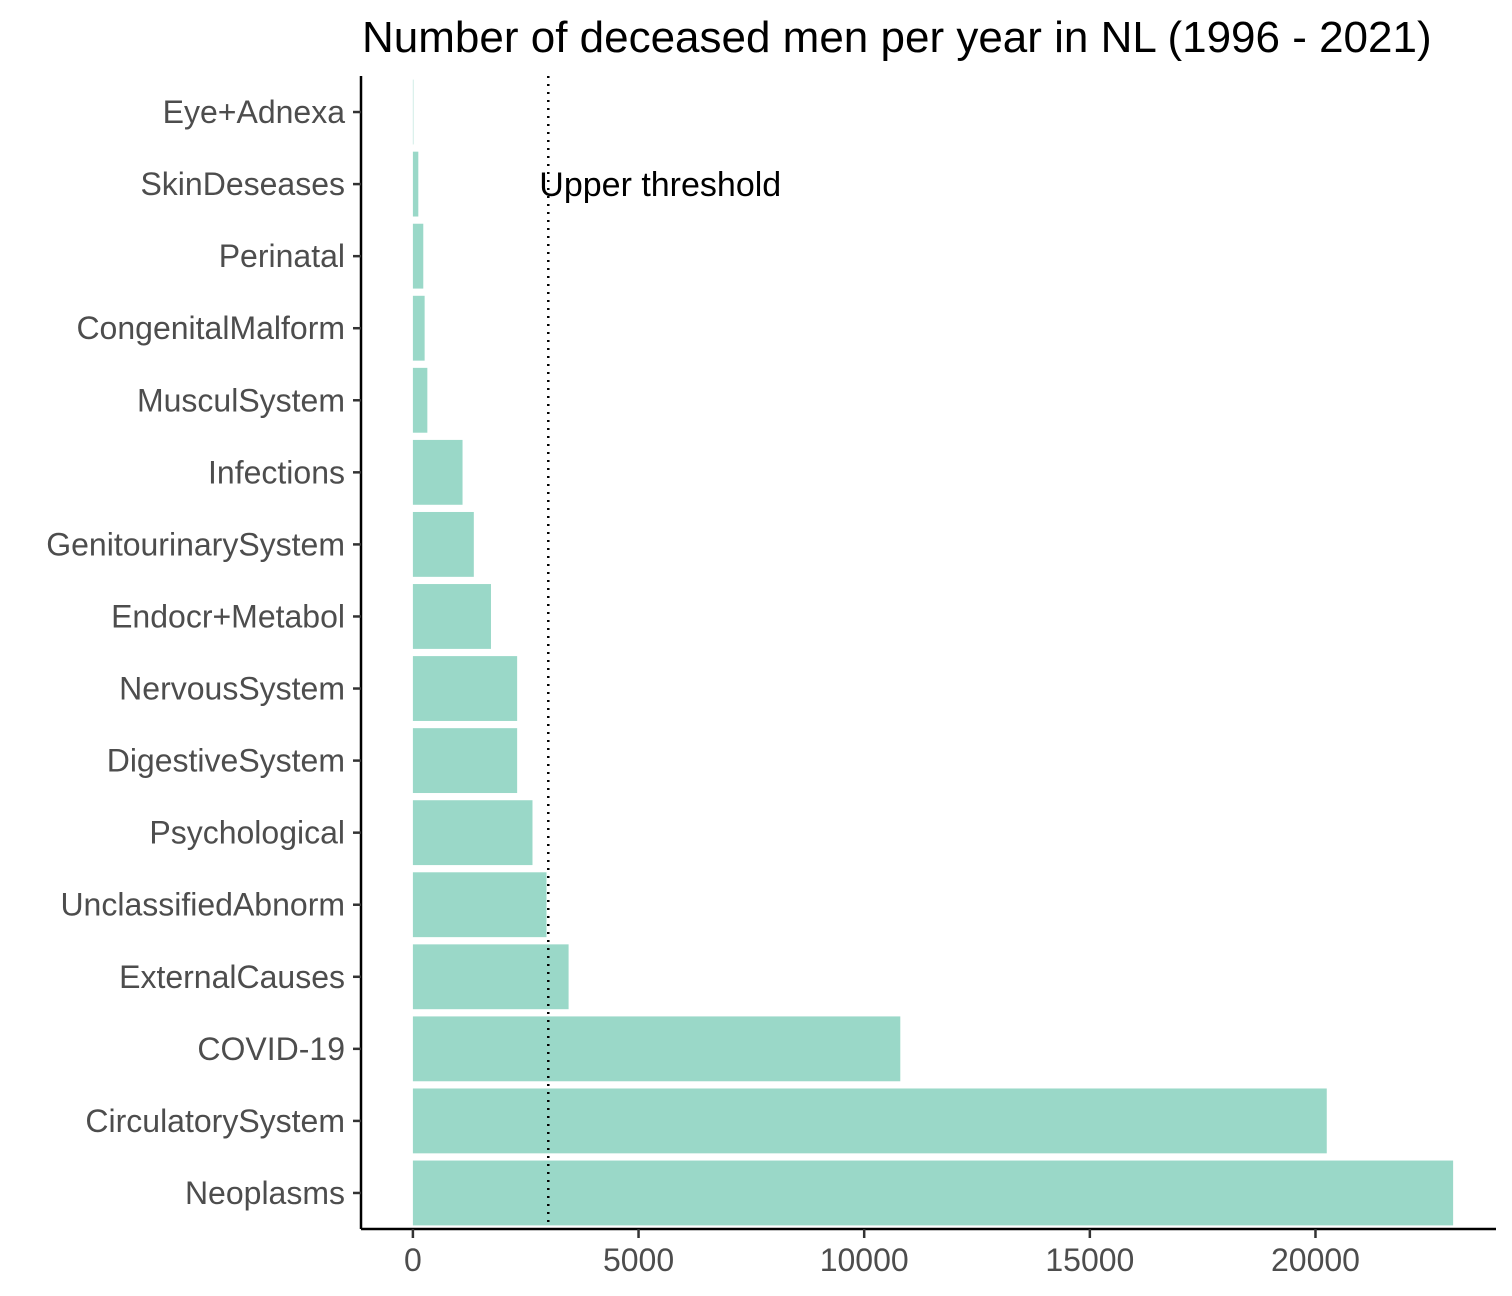 Image resolution: width=1512 pixels, height=1296 pixels. What do you see at coordinates (437, 472) in the screenshot?
I see `bar-infections` at bounding box center [437, 472].